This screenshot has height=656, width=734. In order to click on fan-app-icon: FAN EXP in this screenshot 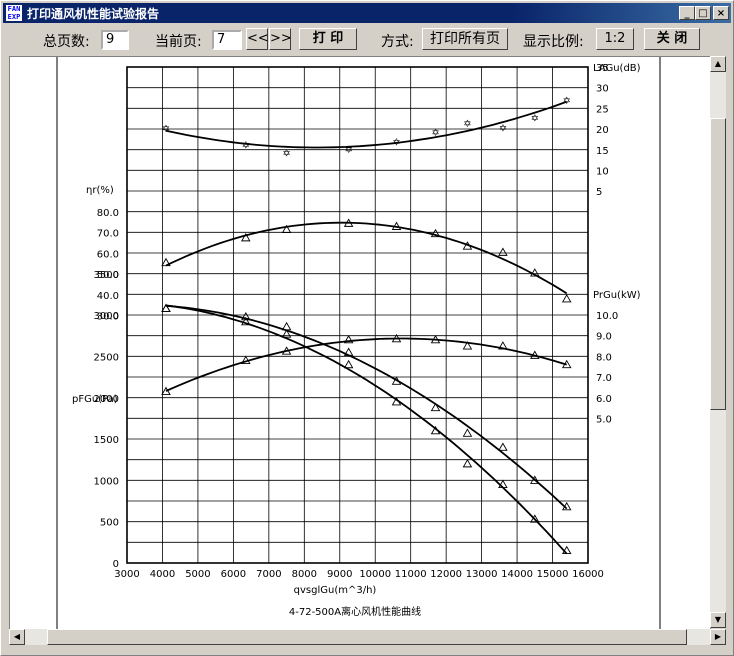, I will do `click(14, 13)`.